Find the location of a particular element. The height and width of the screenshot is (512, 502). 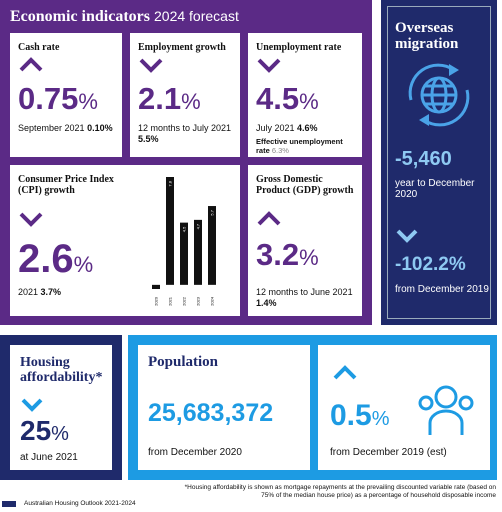

x-tick-label: 2020 is located at coordinates (156, 301).